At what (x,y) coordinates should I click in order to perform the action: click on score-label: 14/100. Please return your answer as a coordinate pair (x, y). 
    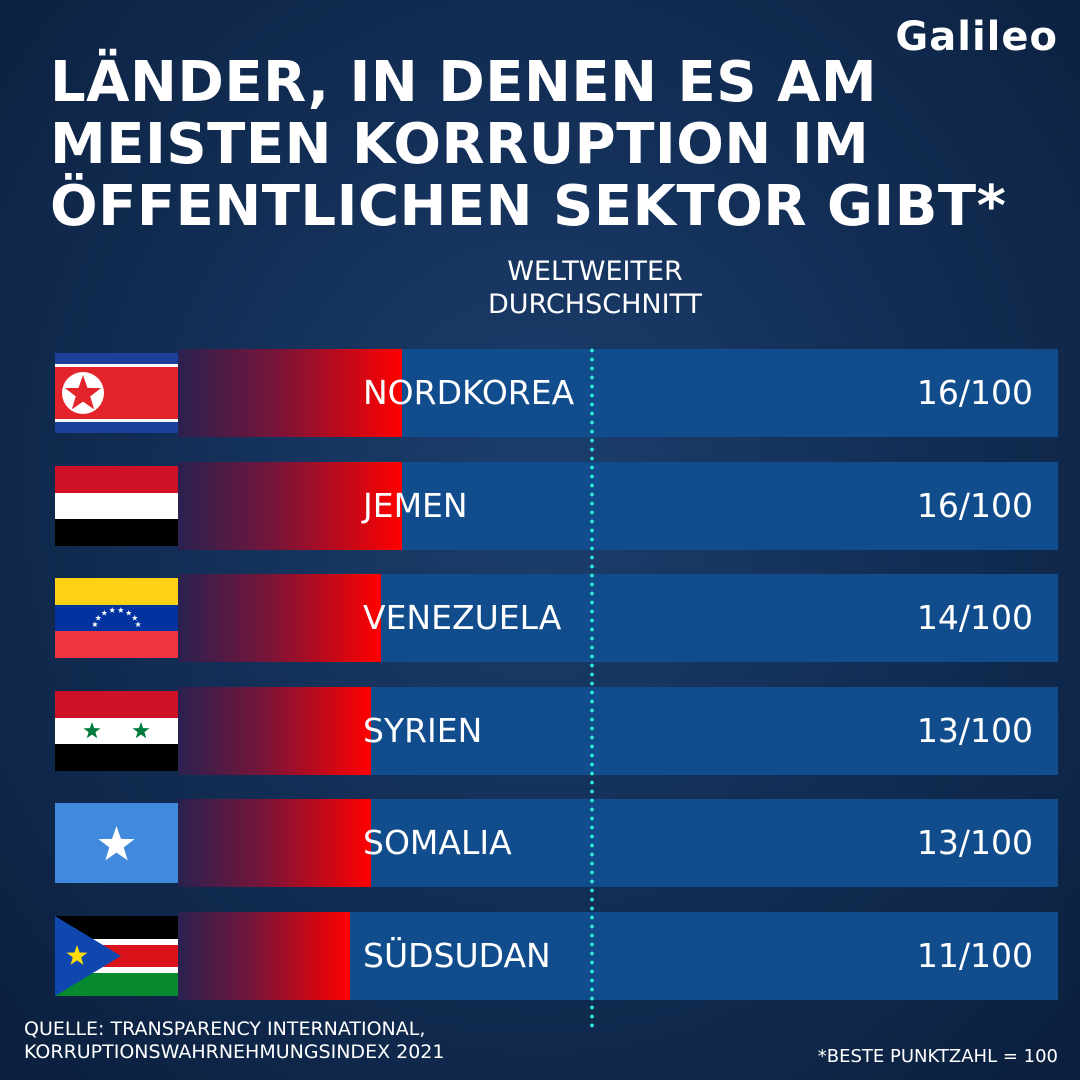
    Looking at the image, I should click on (974, 617).